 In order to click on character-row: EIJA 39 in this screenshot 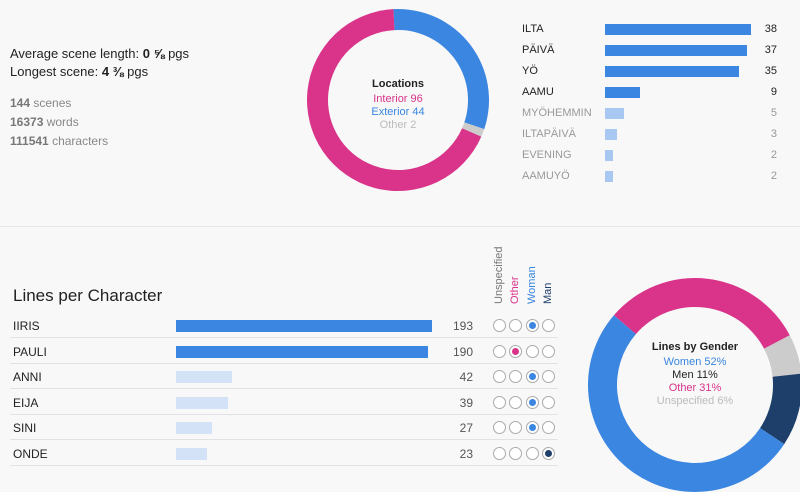, I will do `click(284, 402)`.